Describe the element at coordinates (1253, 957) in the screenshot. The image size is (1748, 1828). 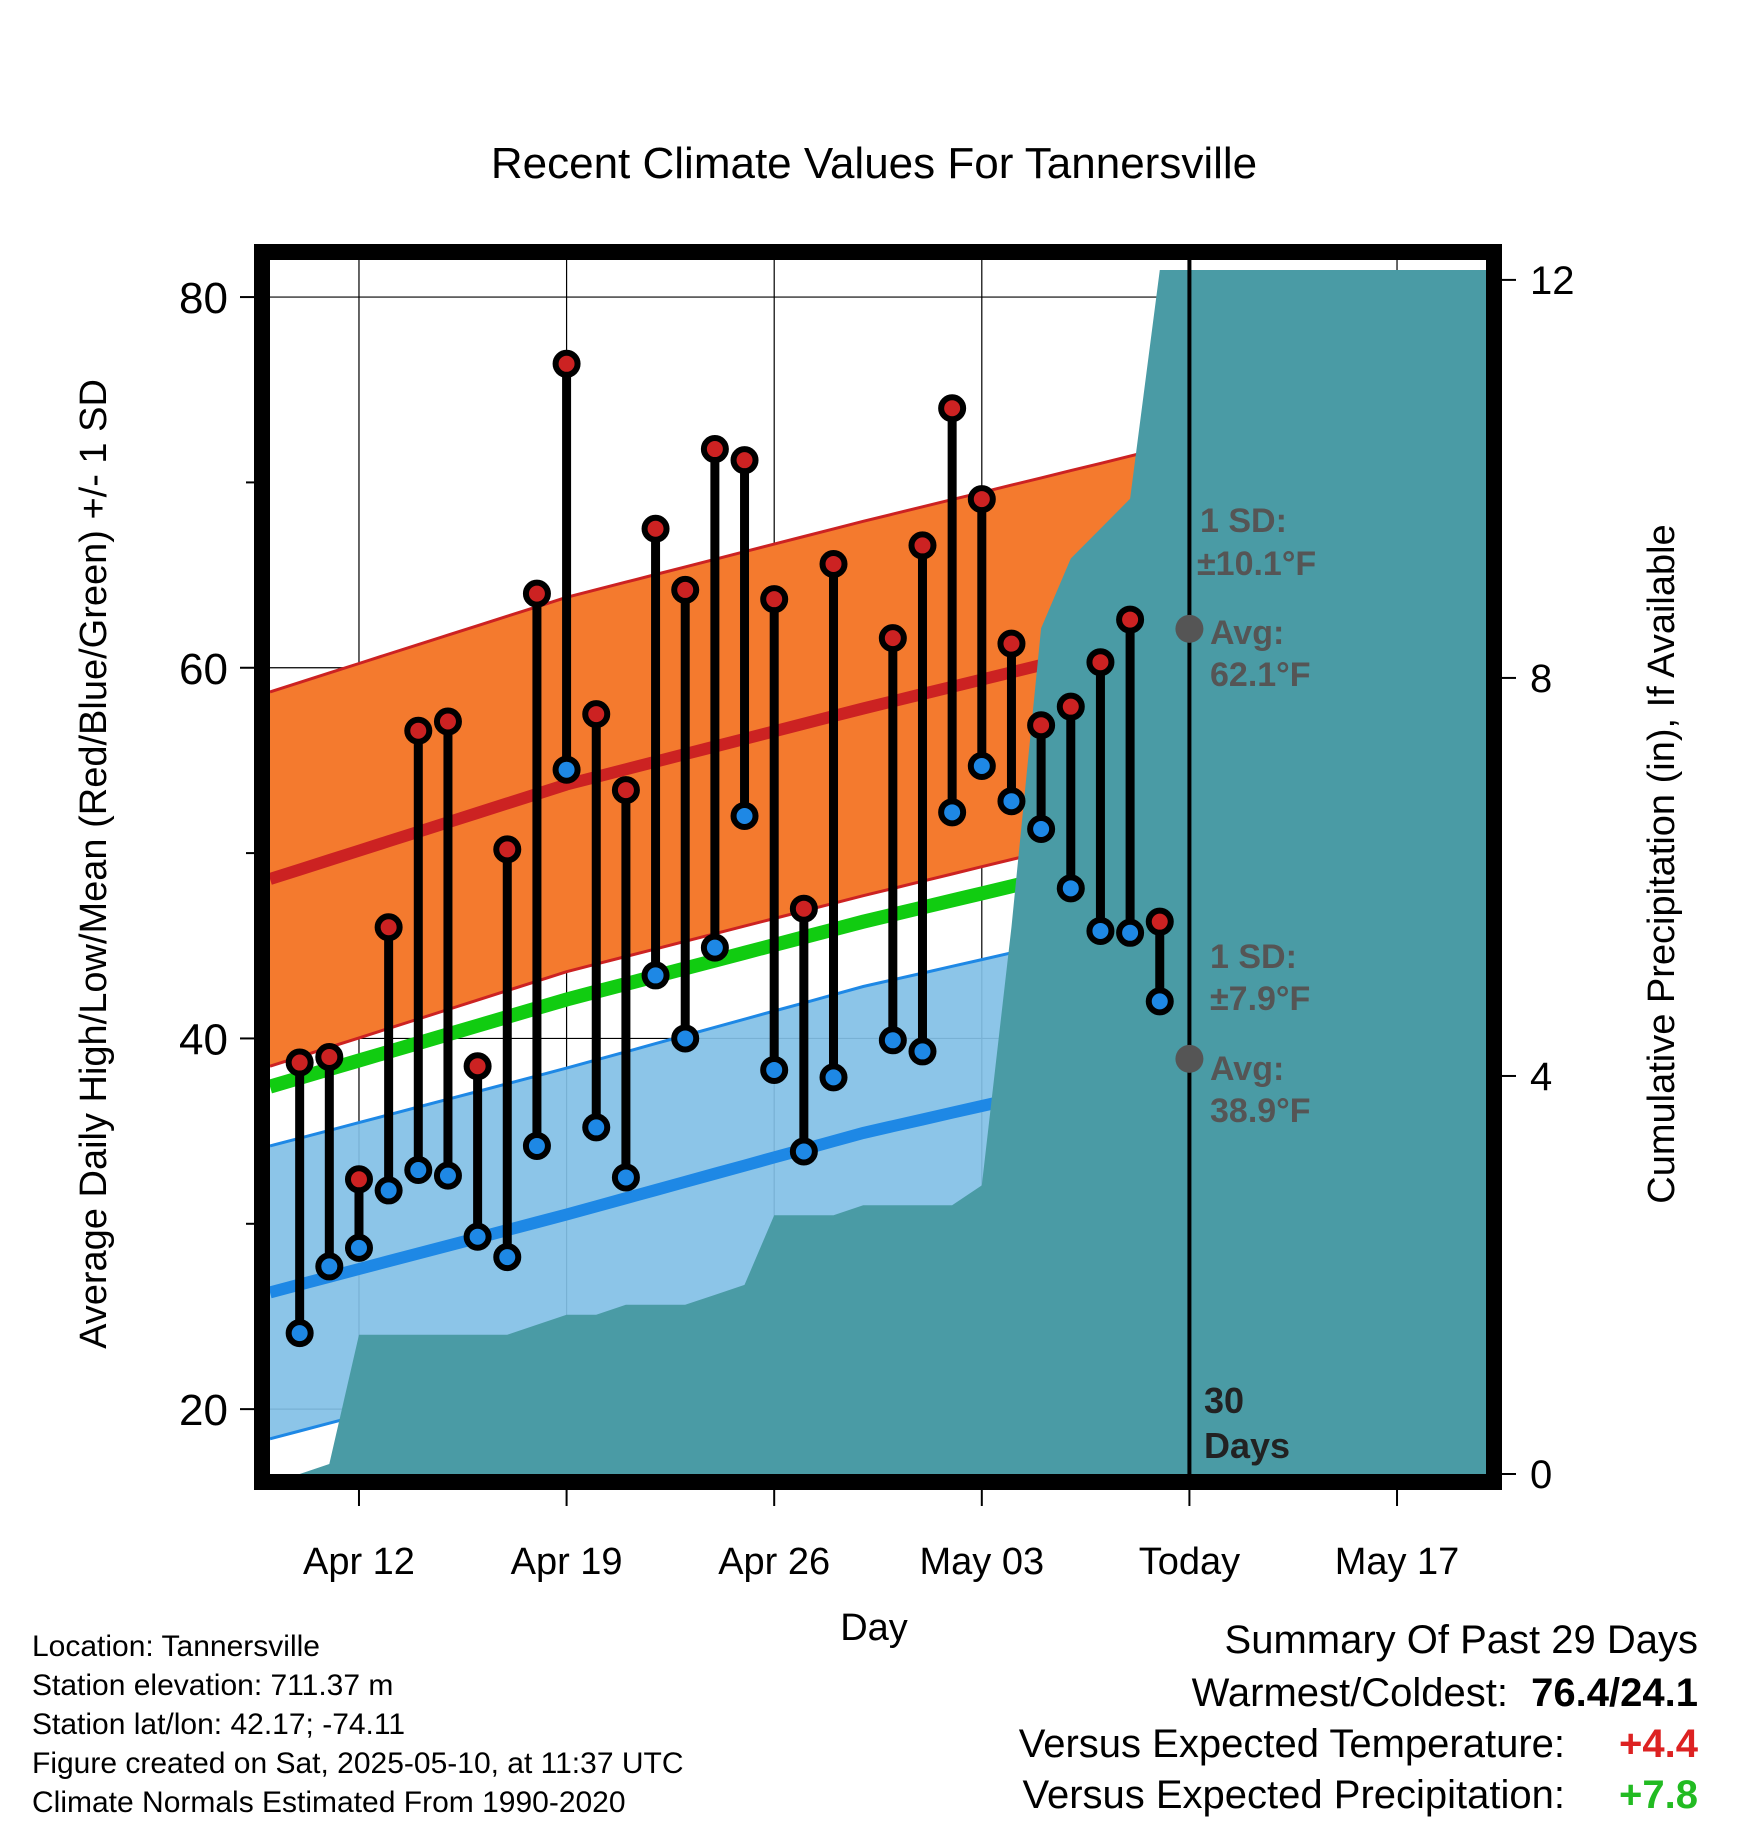
I see `low-sd-label: 1 SD:` at that location.